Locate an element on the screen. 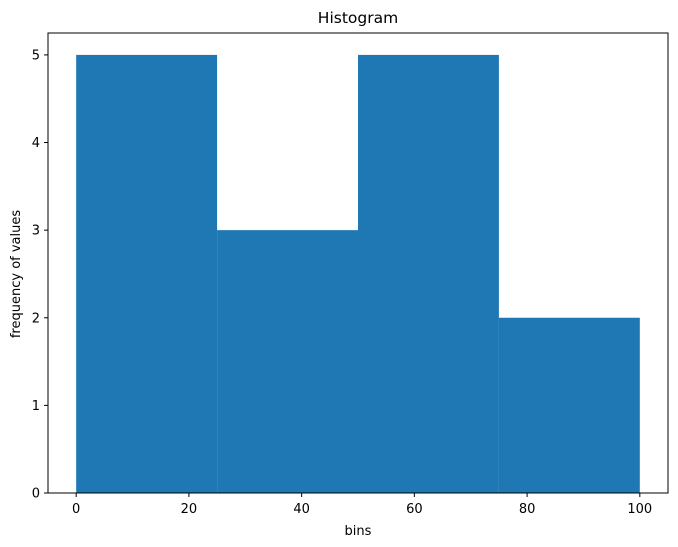 This screenshot has height=547, width=678. x-tick-label: 0 is located at coordinates (76, 509).